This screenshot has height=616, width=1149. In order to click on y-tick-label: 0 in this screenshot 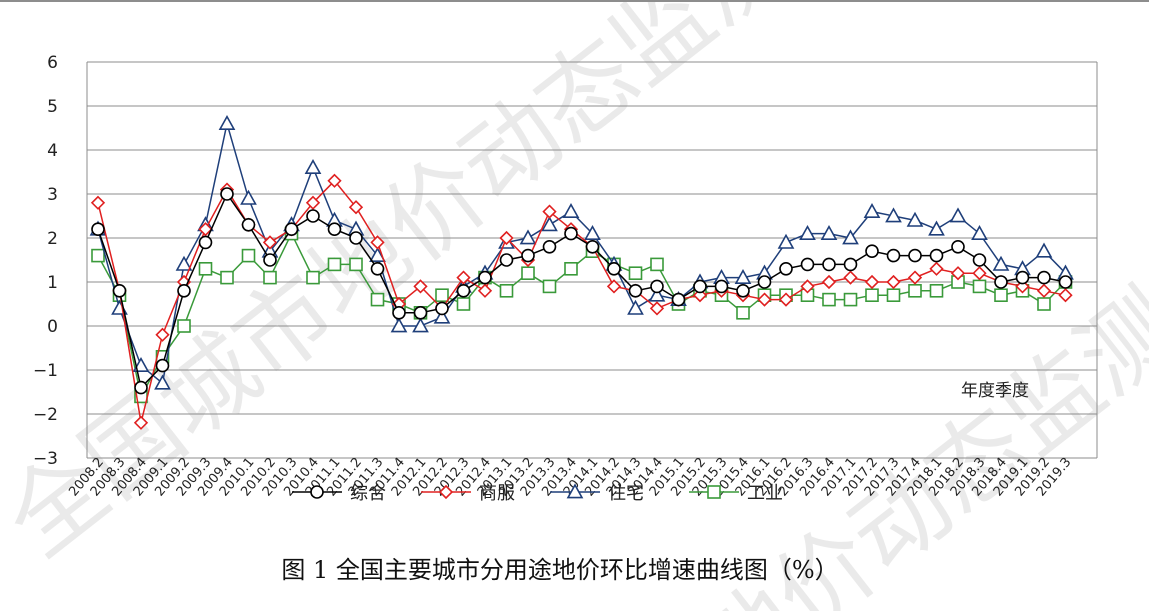, I will do `click(52, 327)`.